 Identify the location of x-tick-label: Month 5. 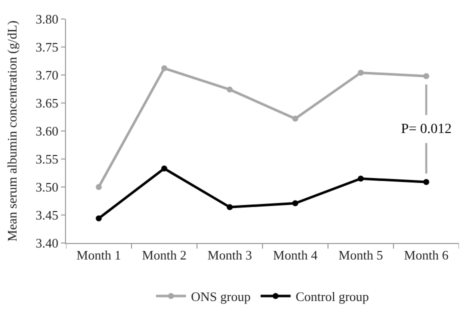
(360, 255).